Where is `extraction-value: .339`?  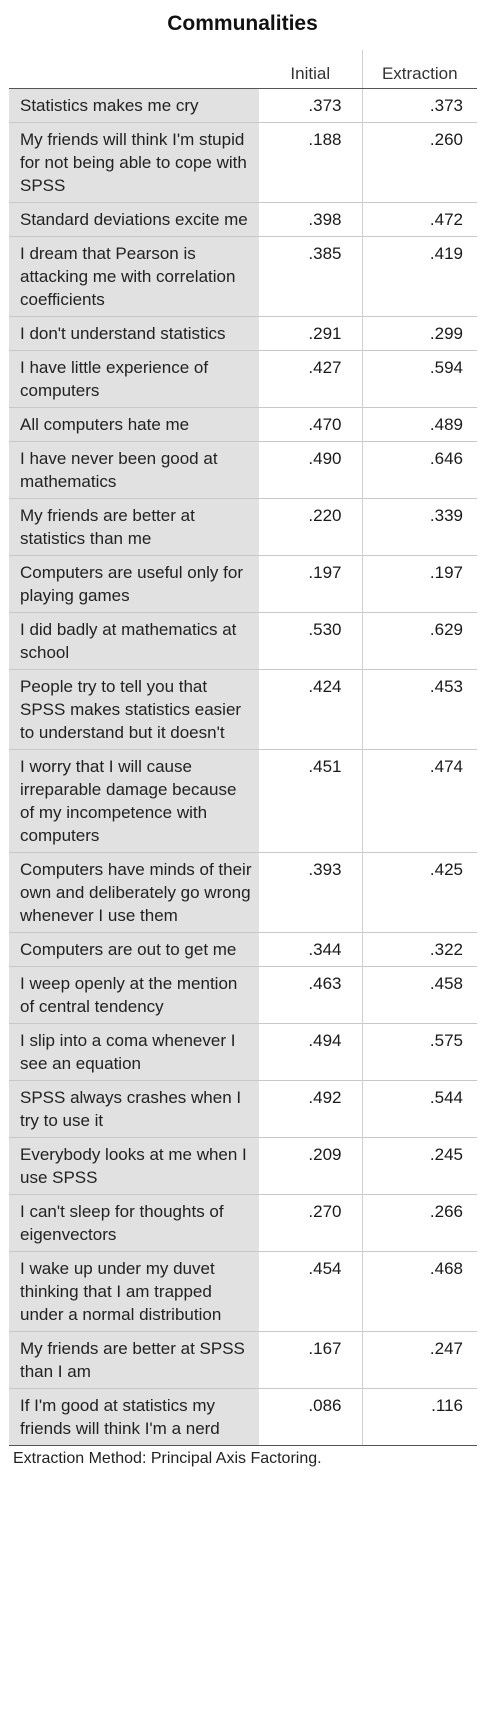 extraction-value: .339 is located at coordinates (419, 527).